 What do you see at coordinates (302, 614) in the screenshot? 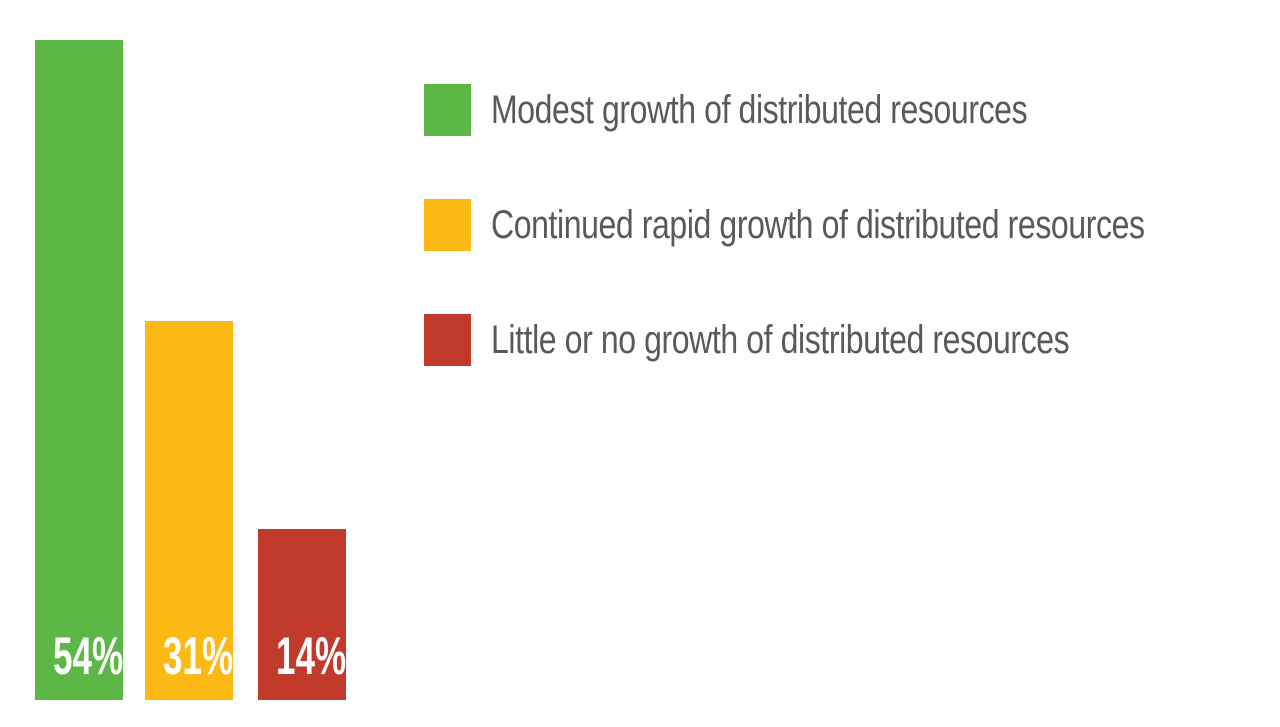
I see `bar-little-or-no-growth: 14%` at bounding box center [302, 614].